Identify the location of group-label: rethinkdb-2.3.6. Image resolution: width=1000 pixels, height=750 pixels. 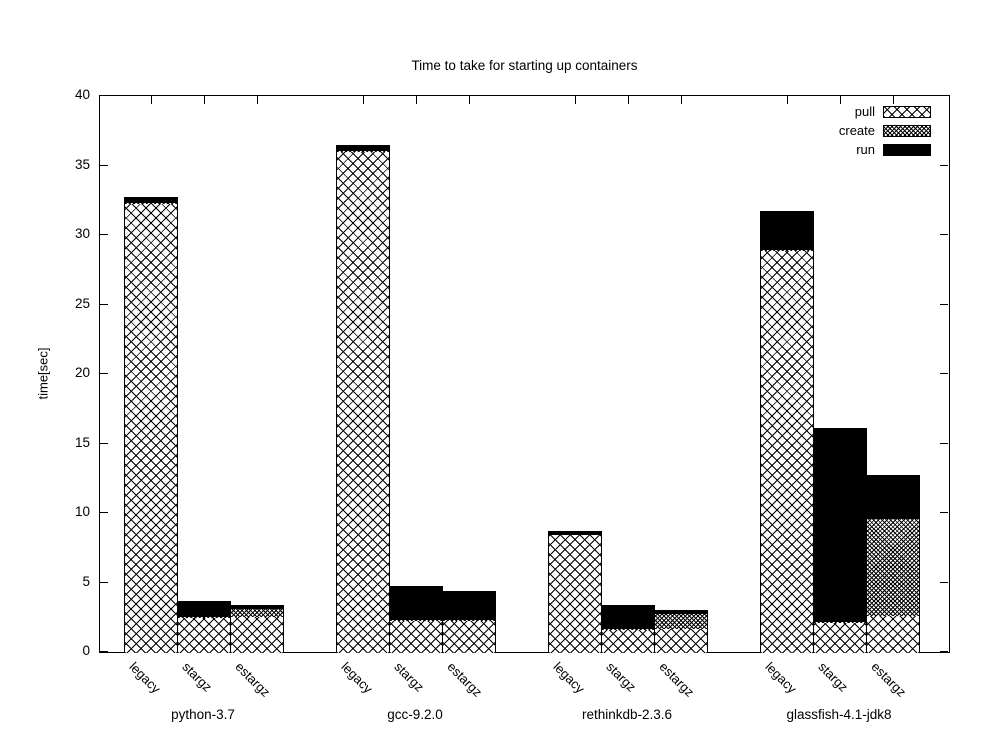
(627, 714).